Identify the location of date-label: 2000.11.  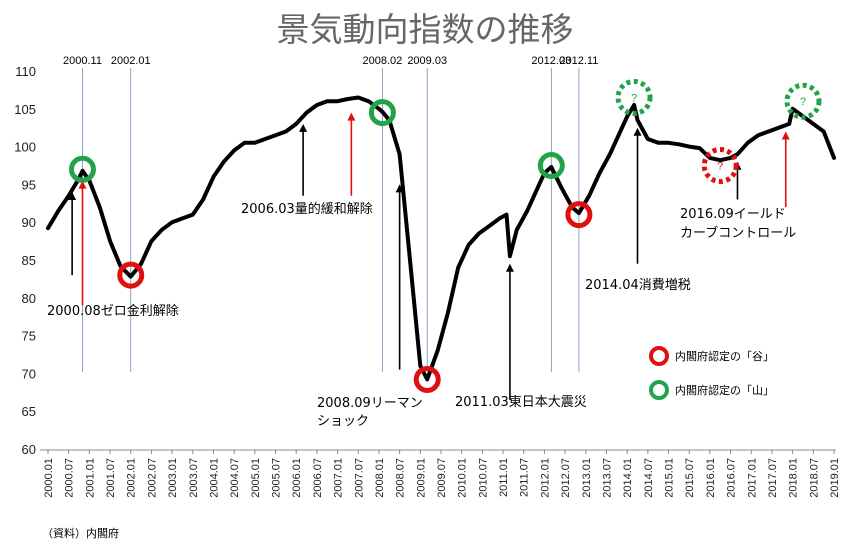
(82, 61).